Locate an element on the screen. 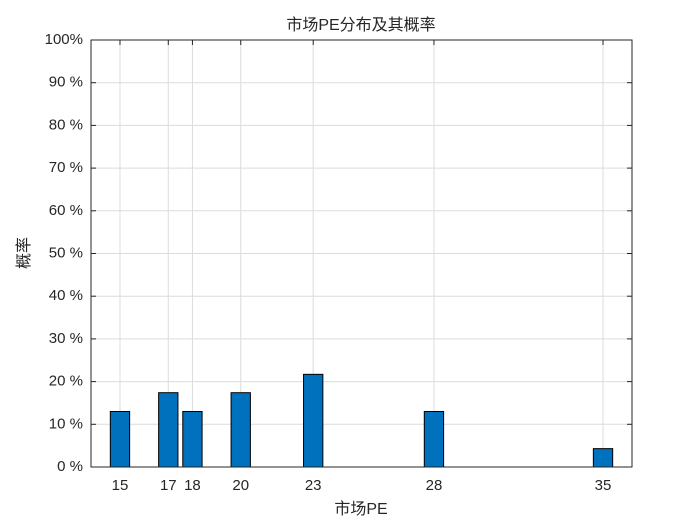  x-axis-label: 市场PE is located at coordinates (360, 509).